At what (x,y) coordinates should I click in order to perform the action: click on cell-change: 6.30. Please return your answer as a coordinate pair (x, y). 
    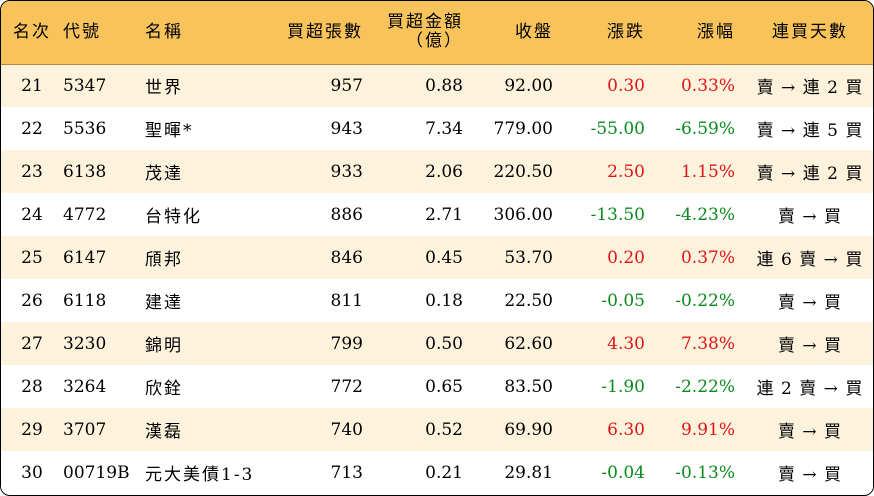
    Looking at the image, I should click on (626, 429).